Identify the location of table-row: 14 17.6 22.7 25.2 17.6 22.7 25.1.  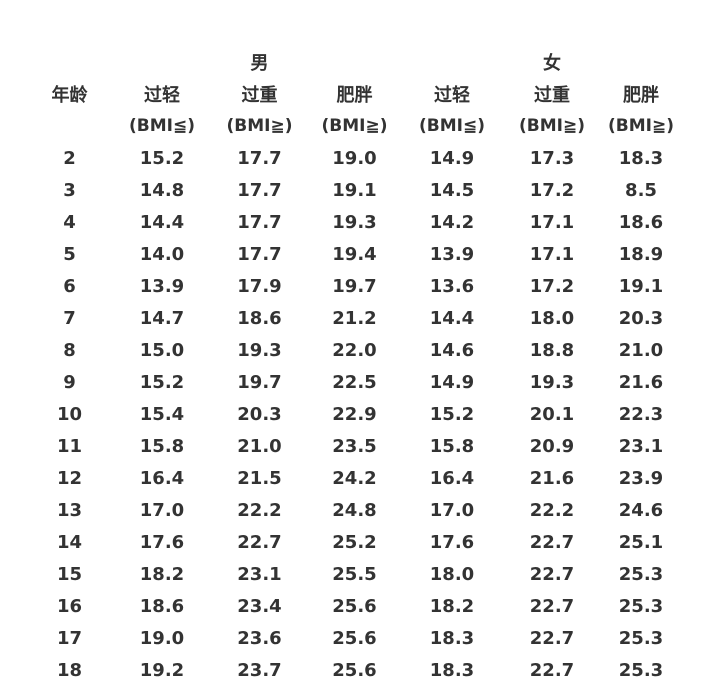
(353, 542).